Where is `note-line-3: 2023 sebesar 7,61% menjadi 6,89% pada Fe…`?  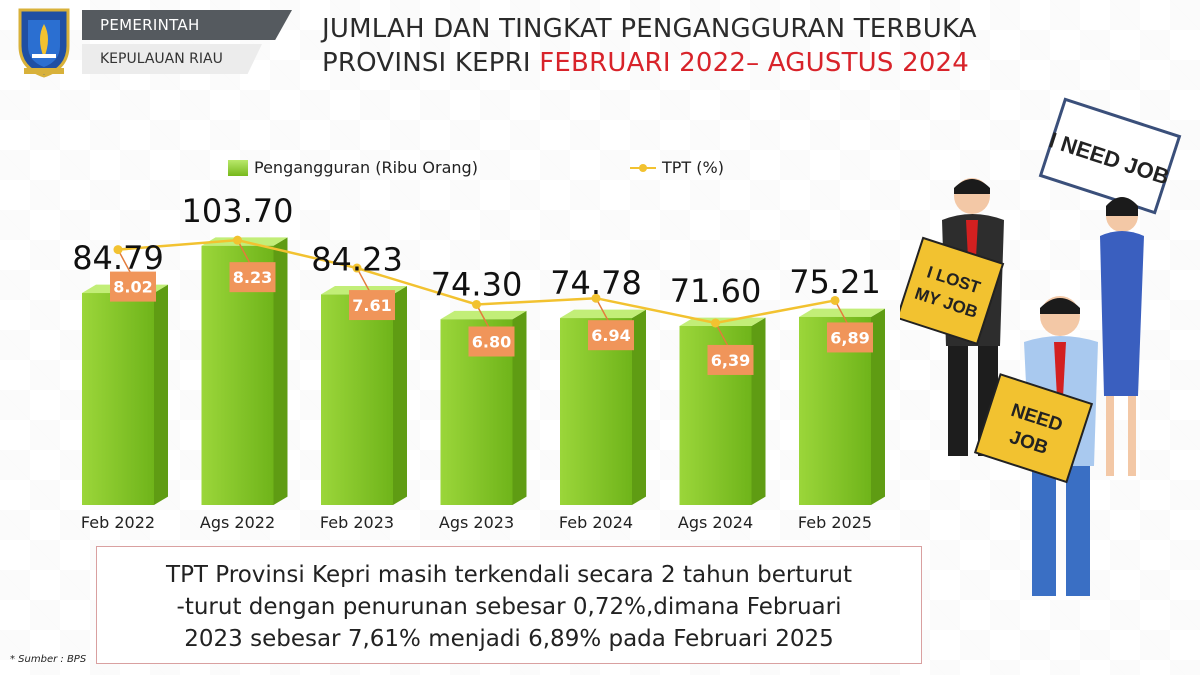
note-line-3: 2023 sebesar 7,61% menjadi 6,89% pada Fe… is located at coordinates (509, 639).